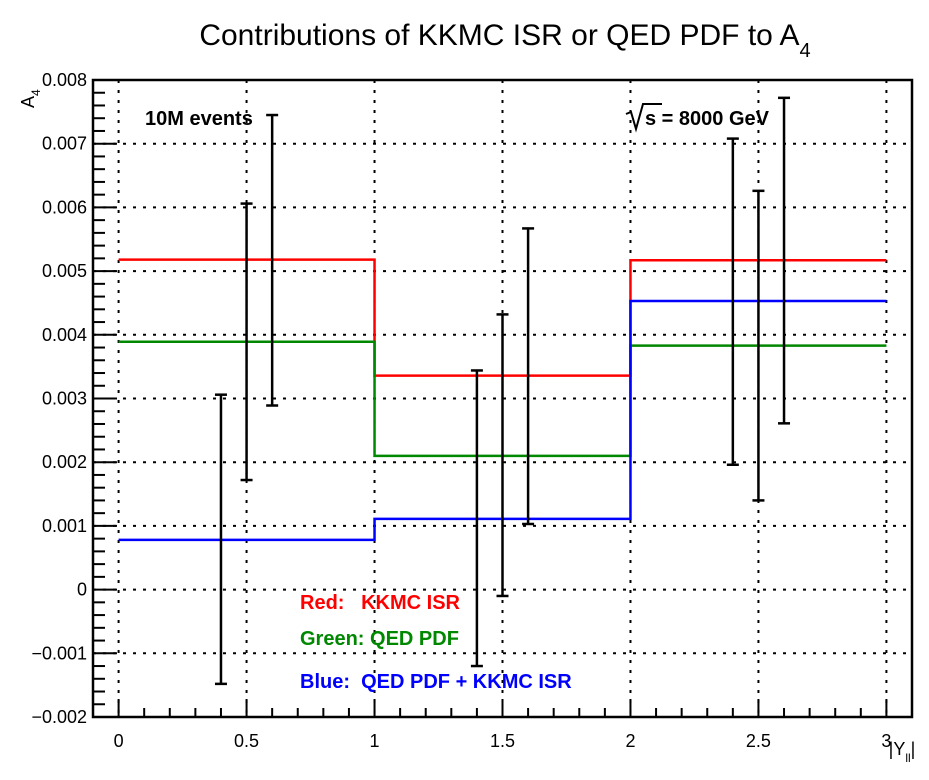 The height and width of the screenshot is (780, 929). Describe the element at coordinates (436, 682) in the screenshot. I see `legend-blue: Blue: QED PDF + KKMC ISR` at that location.